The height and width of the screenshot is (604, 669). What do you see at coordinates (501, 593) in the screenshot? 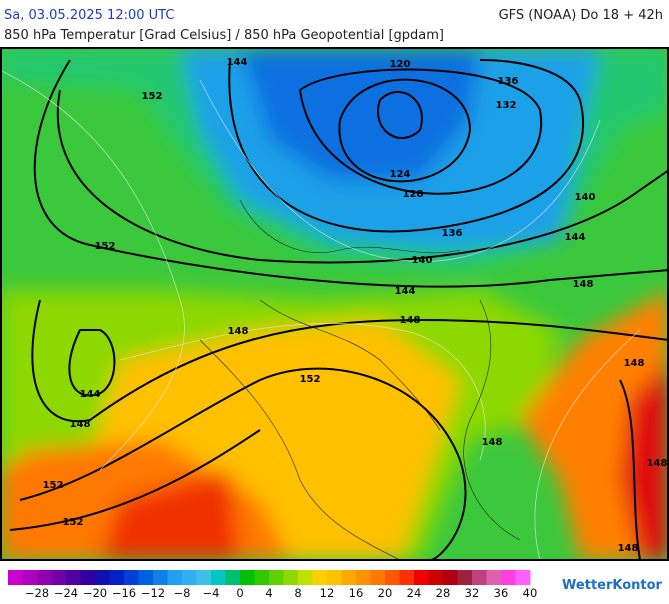
I see `colorbar-label: 36` at bounding box center [501, 593].